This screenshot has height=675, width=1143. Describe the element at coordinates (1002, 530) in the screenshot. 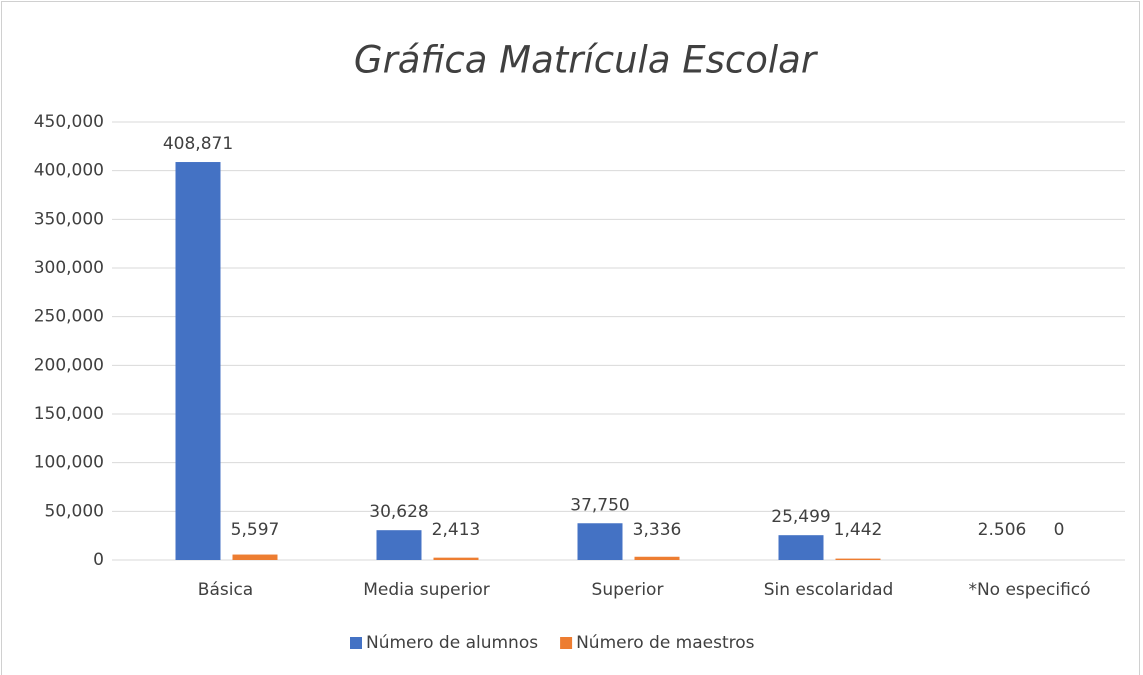

I see `data-label: 2.506` at that location.